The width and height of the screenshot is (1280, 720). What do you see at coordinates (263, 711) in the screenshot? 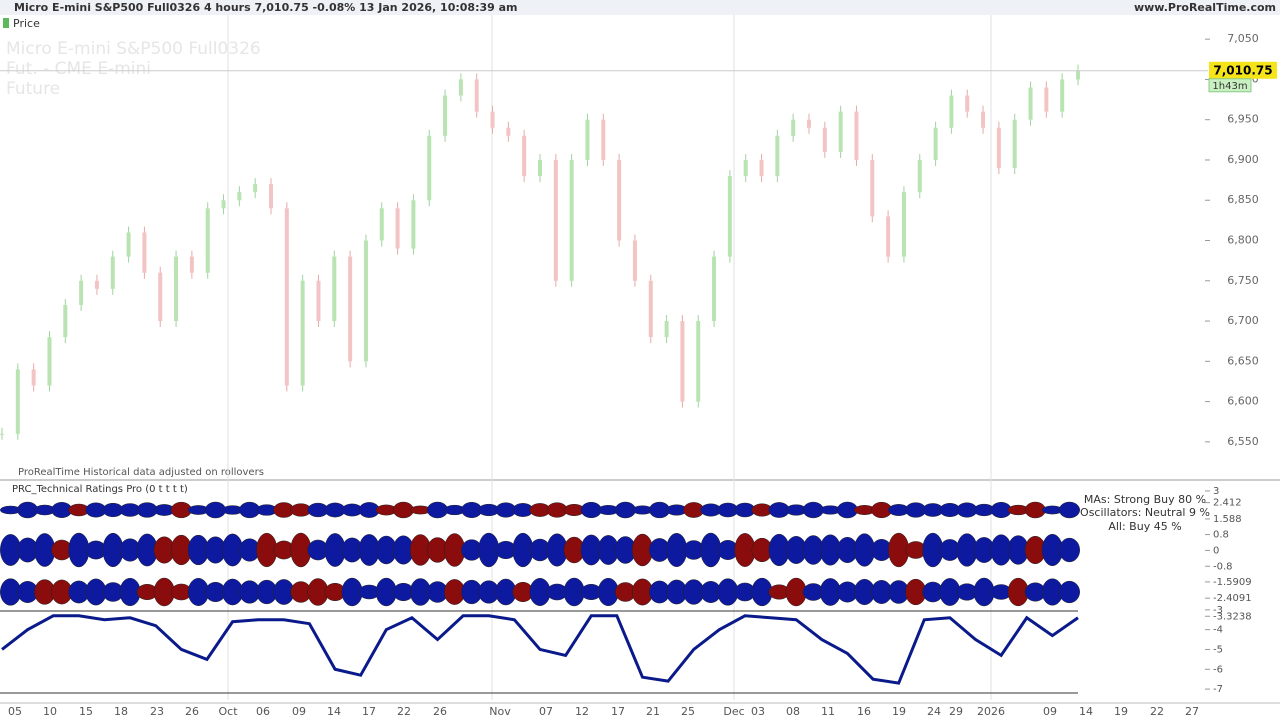
I see `x-tick-label: 06` at bounding box center [263, 711].